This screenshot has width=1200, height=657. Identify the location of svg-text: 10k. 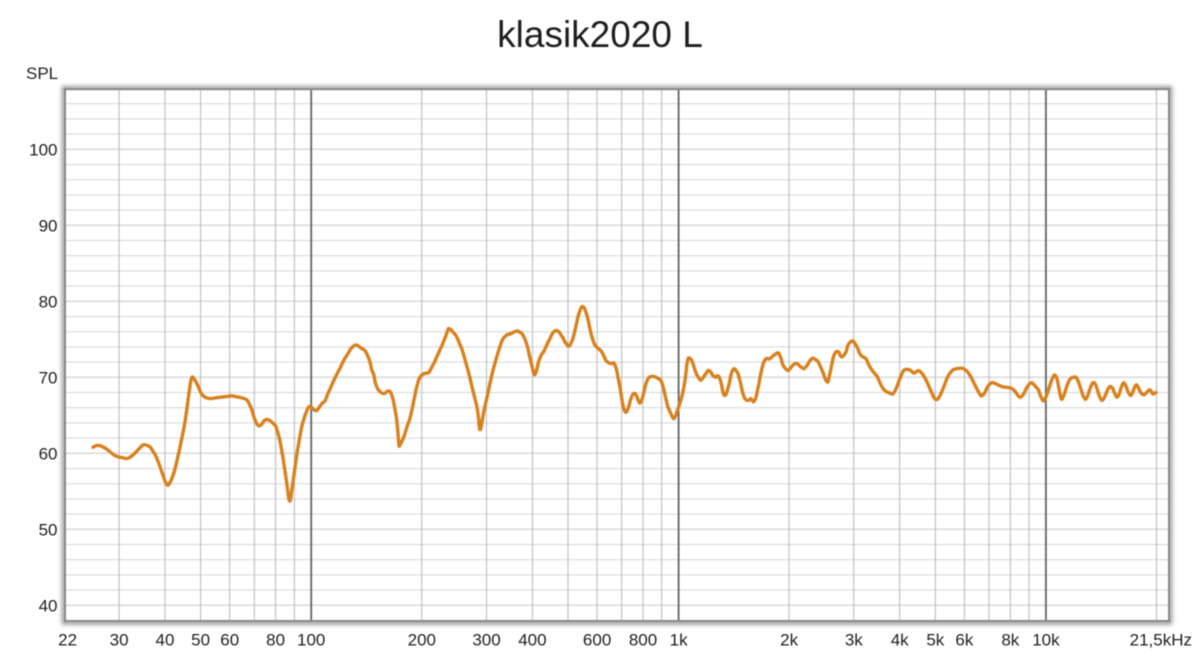
(1046, 640).